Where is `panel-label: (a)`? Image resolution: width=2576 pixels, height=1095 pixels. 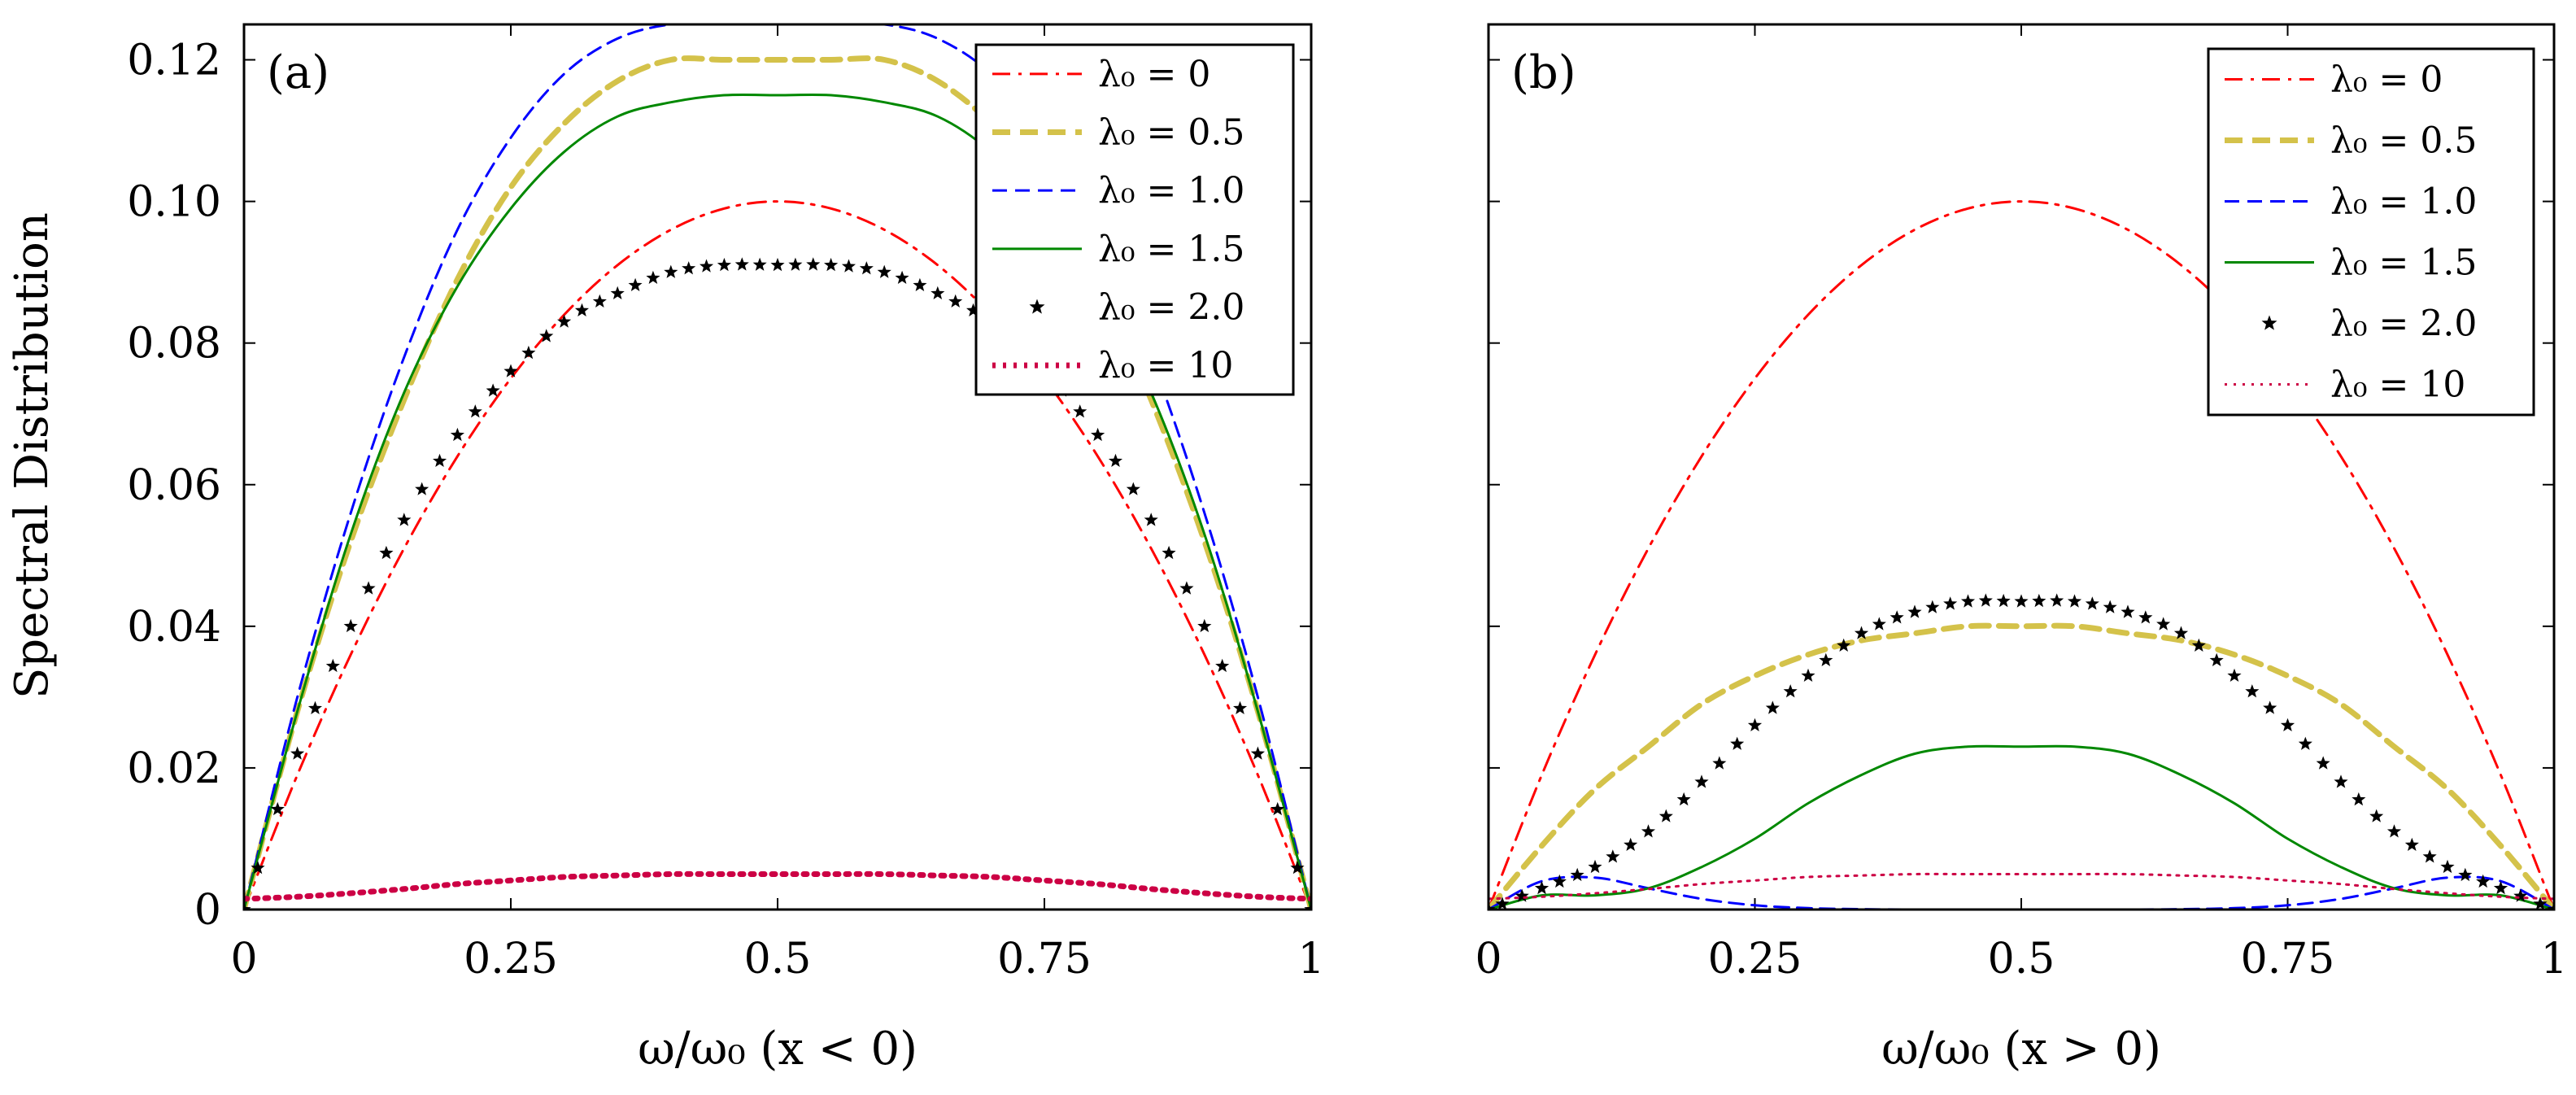 panel-label: (a) is located at coordinates (298, 72).